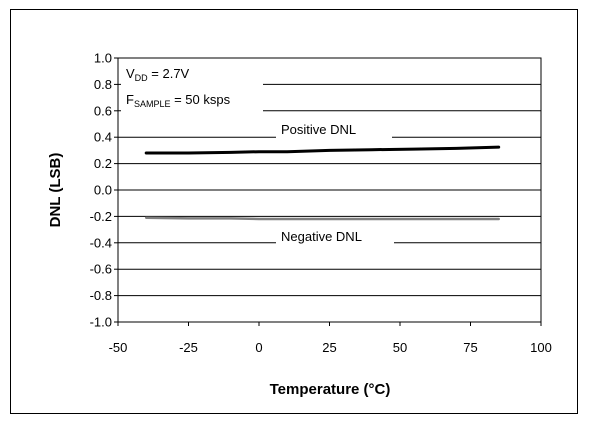  I want to click on fsample-annotation: FSAMPLE = 50 ksps, so click(178, 100).